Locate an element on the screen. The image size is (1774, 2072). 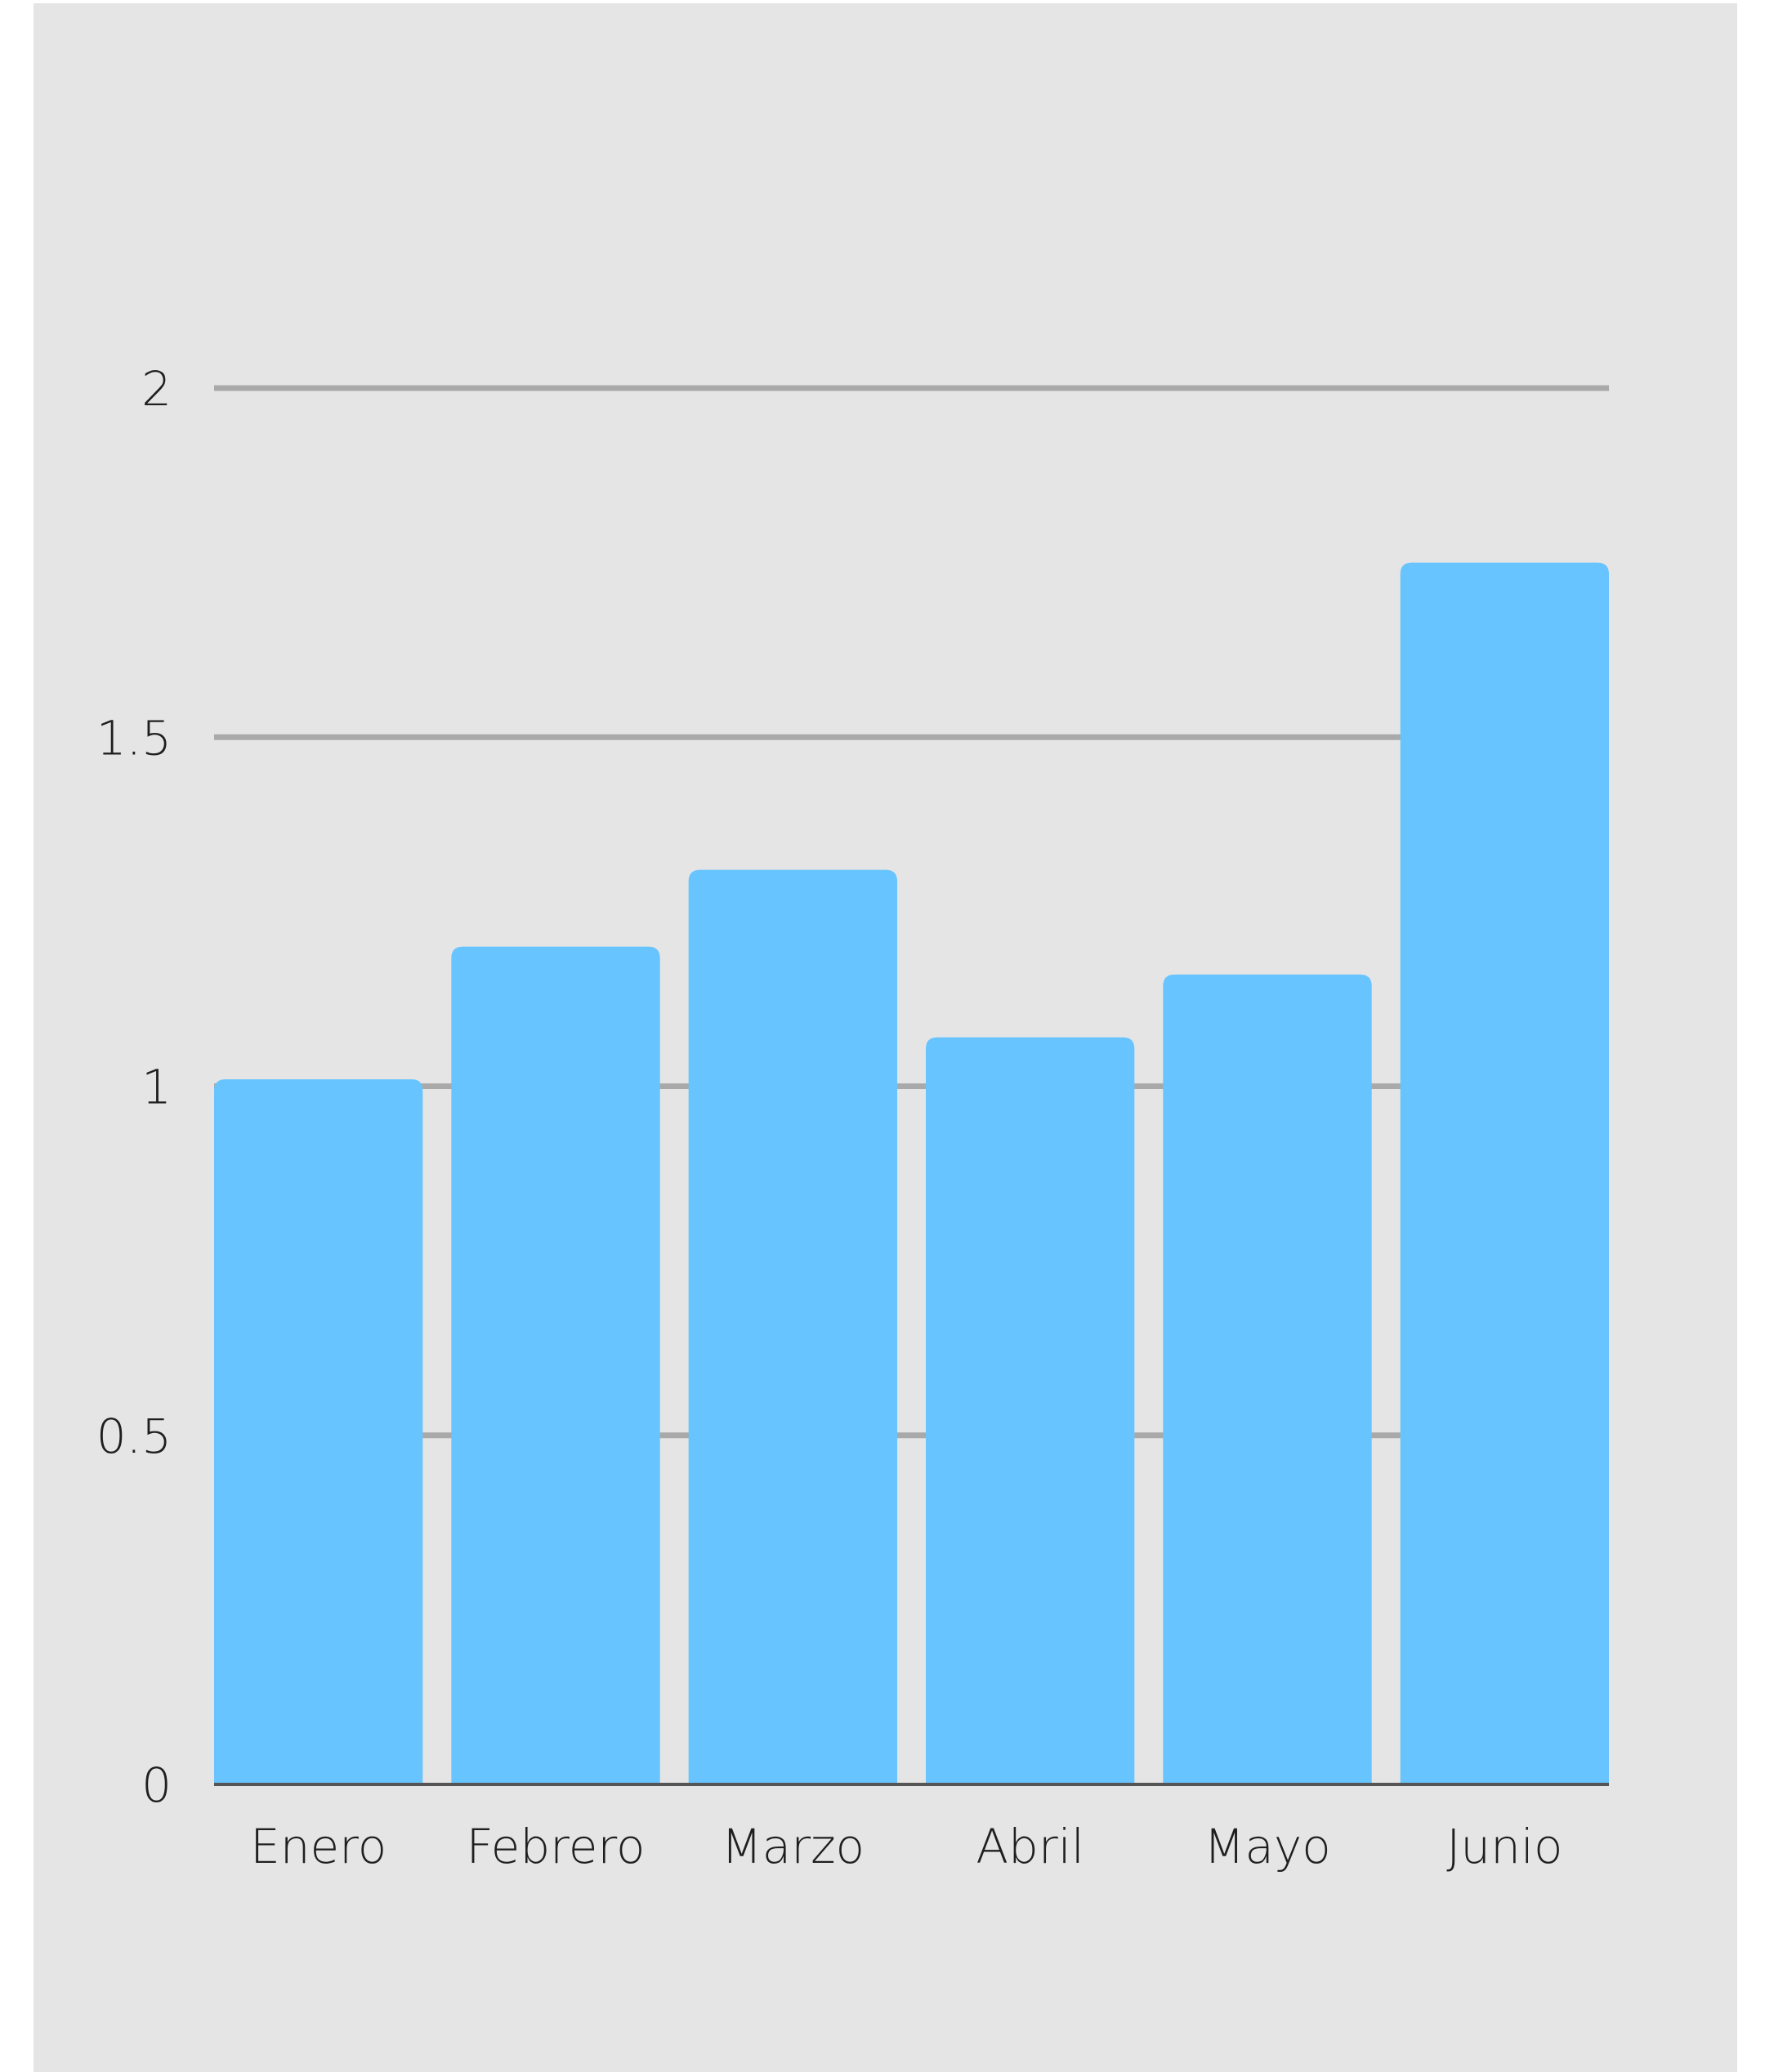
y-tick-label: 1.5 is located at coordinates (134, 738).